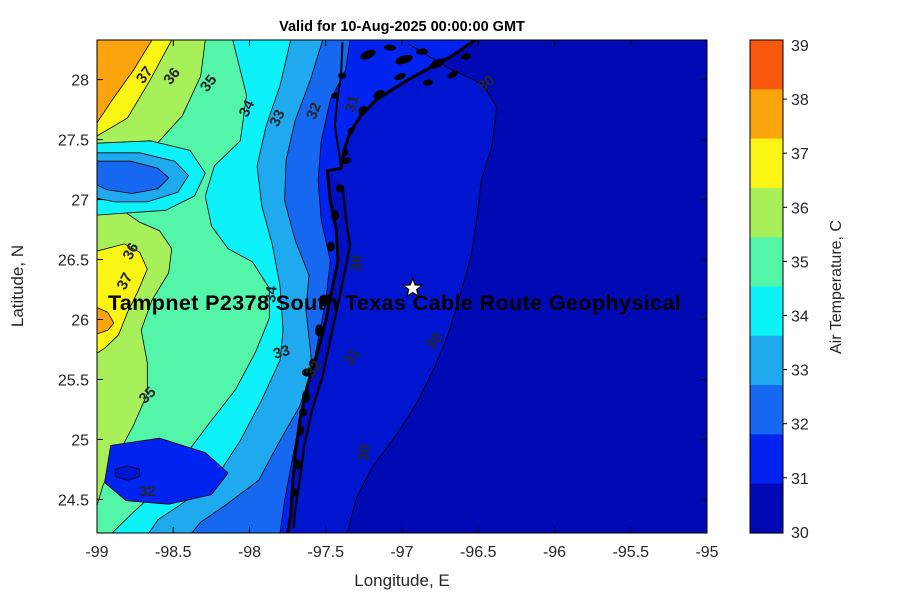  I want to click on x-tick-label: -99, so click(96, 552).